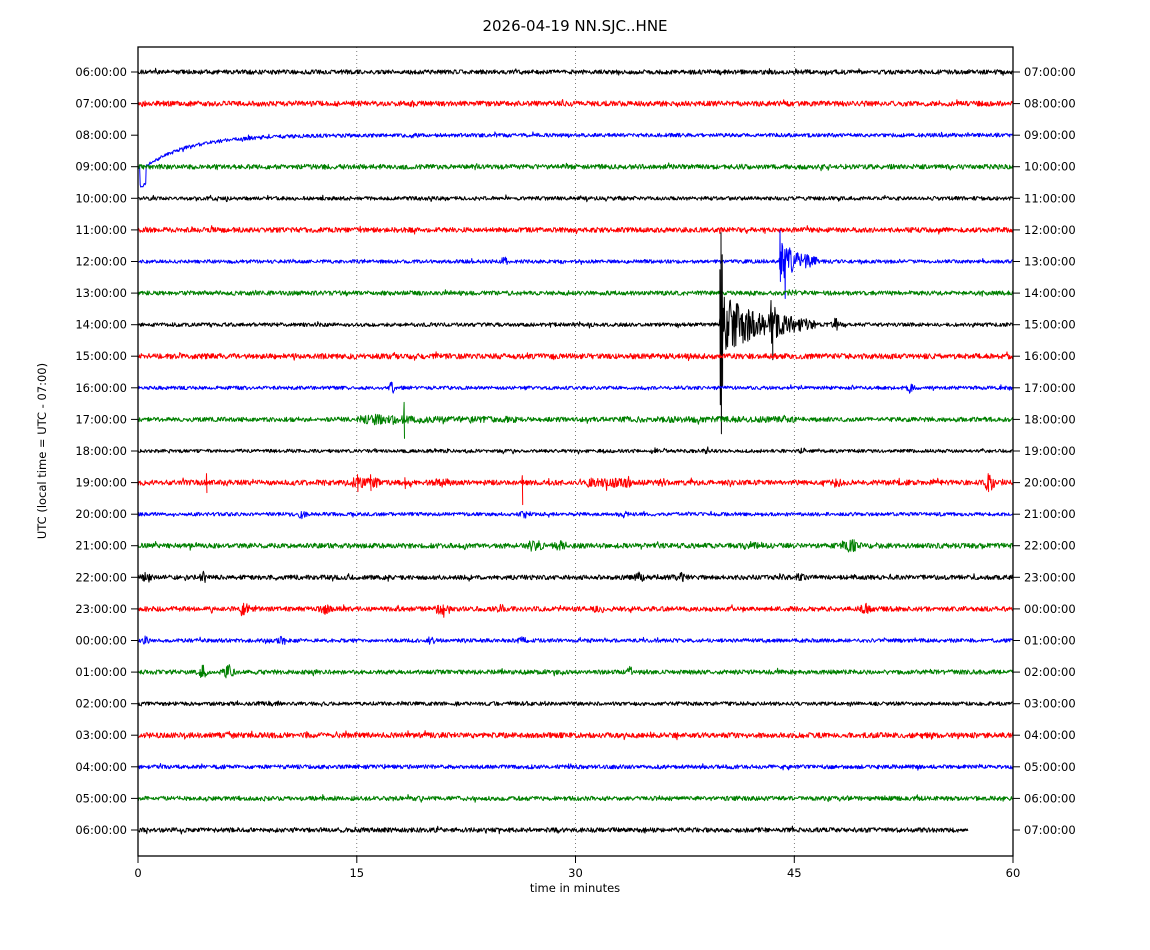  Describe the element at coordinates (1013, 873) in the screenshot. I see `x-tick-label: 60` at that location.